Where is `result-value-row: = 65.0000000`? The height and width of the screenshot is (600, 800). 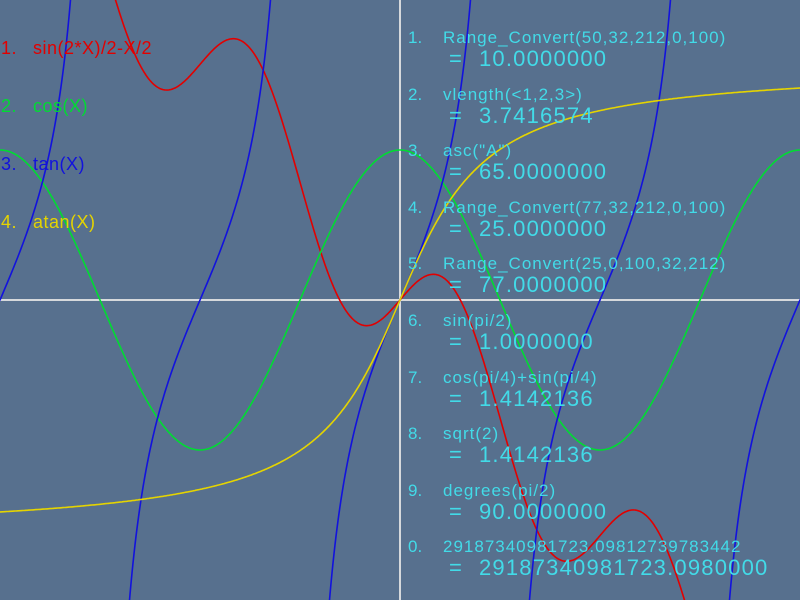 result-value-row: = 65.0000000 is located at coordinates (507, 172).